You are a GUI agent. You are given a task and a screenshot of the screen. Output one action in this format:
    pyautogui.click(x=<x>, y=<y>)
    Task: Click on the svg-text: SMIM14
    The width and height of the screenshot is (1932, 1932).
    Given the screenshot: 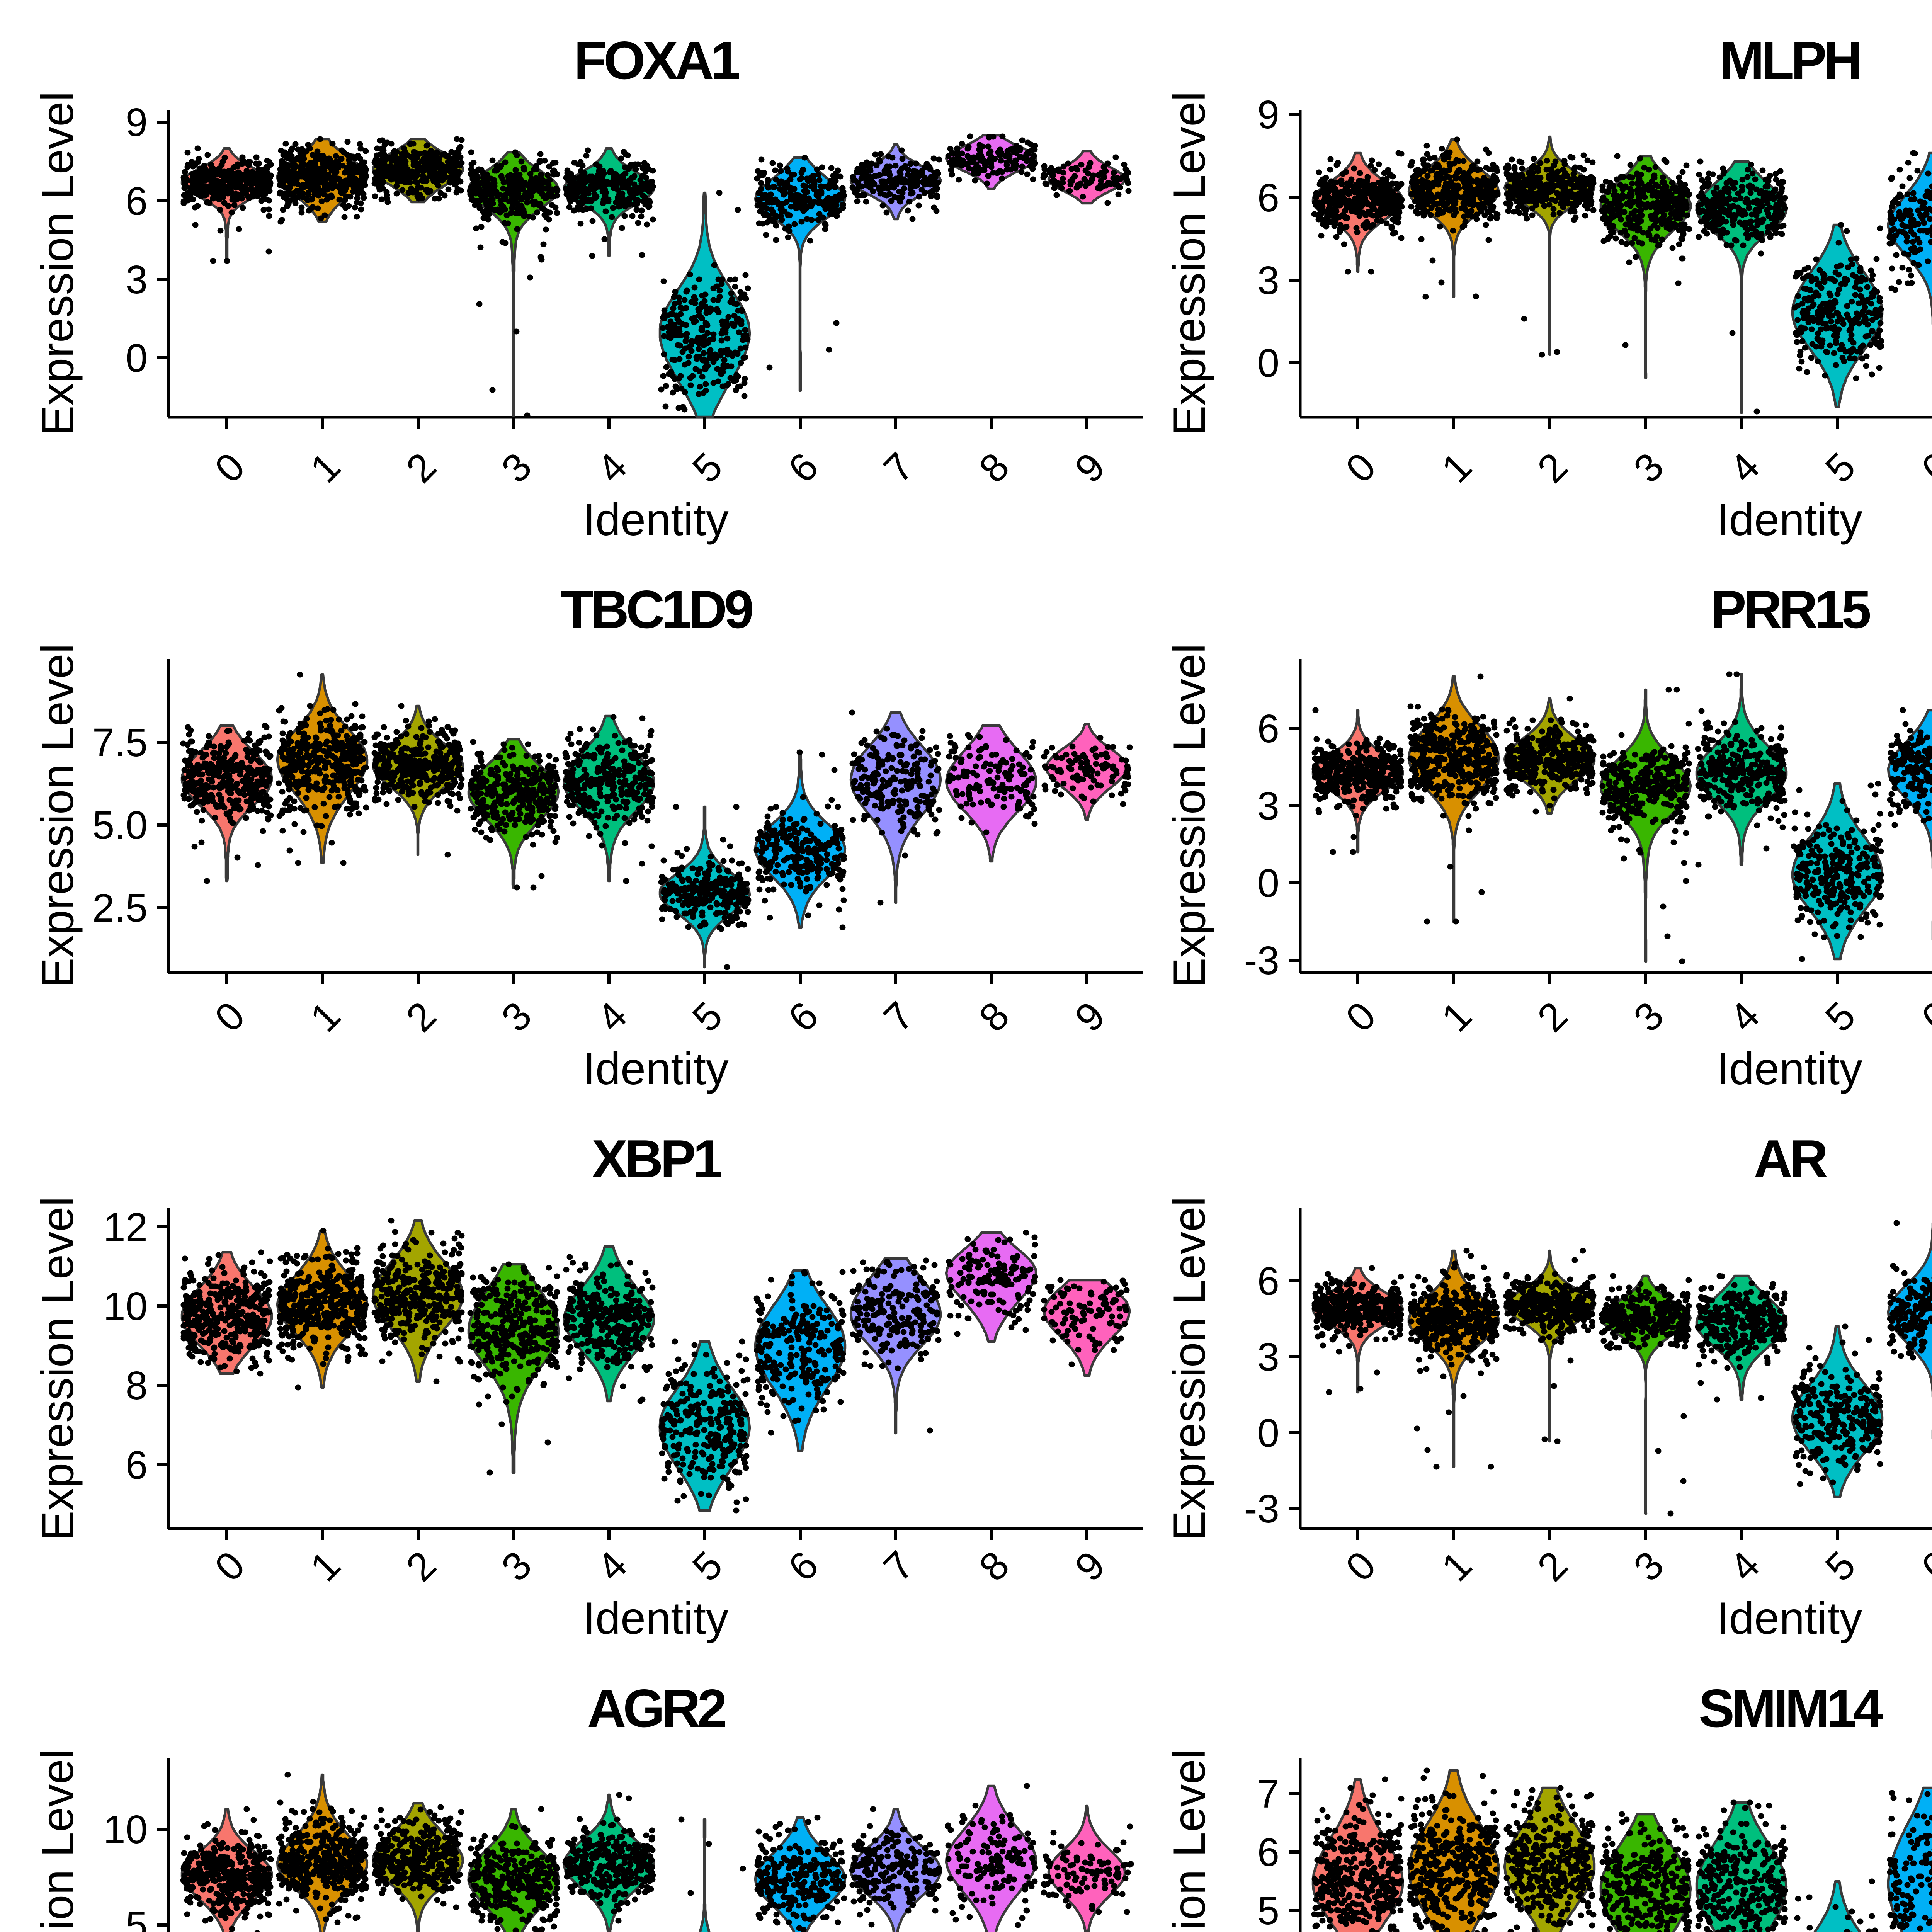 What is the action you would take?
    pyautogui.click(x=1791, y=1709)
    